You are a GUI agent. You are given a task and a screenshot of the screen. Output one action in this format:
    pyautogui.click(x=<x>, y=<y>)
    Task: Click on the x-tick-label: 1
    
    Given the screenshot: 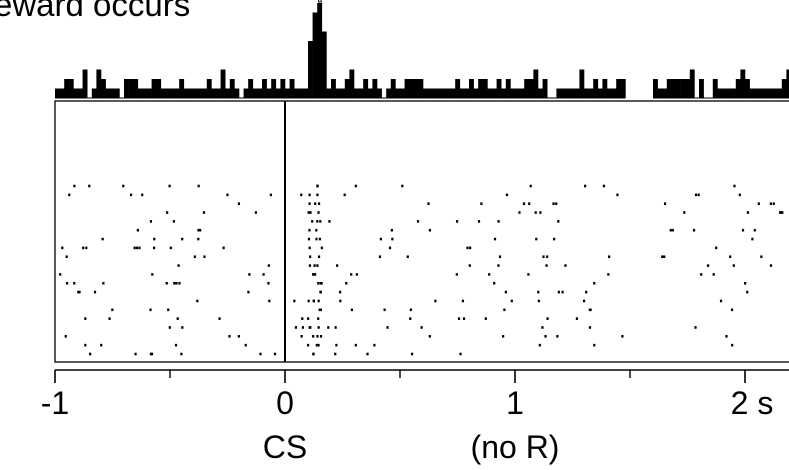 What is the action you would take?
    pyautogui.click(x=515, y=403)
    